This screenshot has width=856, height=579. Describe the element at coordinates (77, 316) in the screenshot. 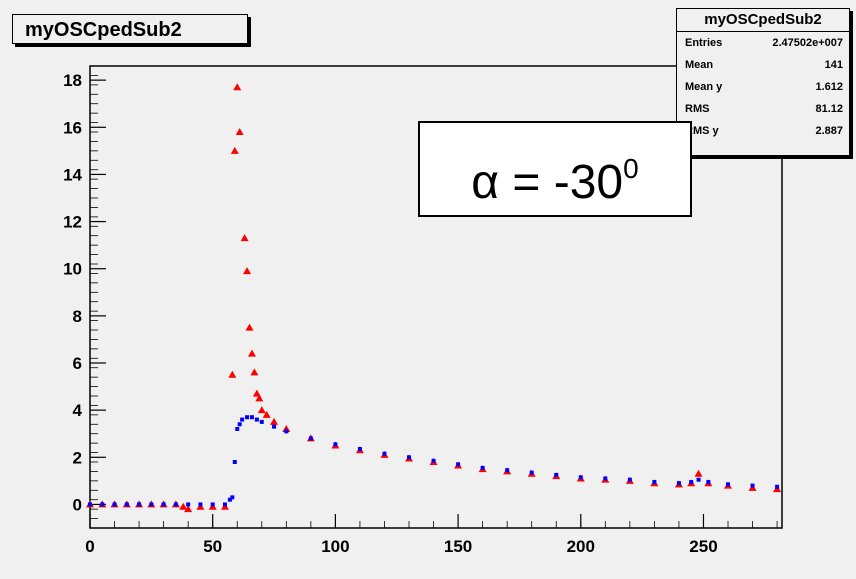

I see `y-tick-label: 8` at that location.